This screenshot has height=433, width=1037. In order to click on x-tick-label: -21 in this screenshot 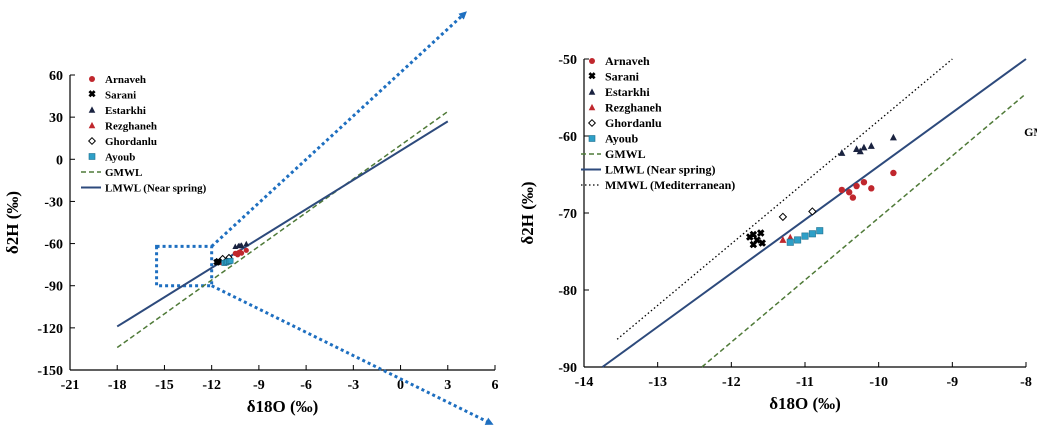, I will do `click(70, 385)`.